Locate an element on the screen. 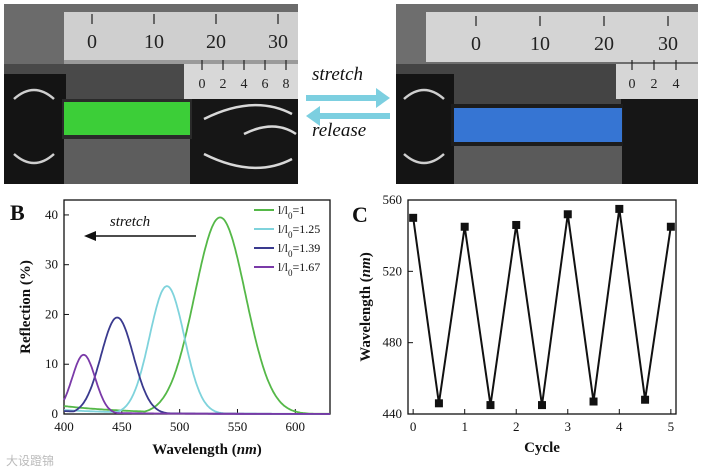  legend-label: l/l0=1.39 is located at coordinates (299, 250).